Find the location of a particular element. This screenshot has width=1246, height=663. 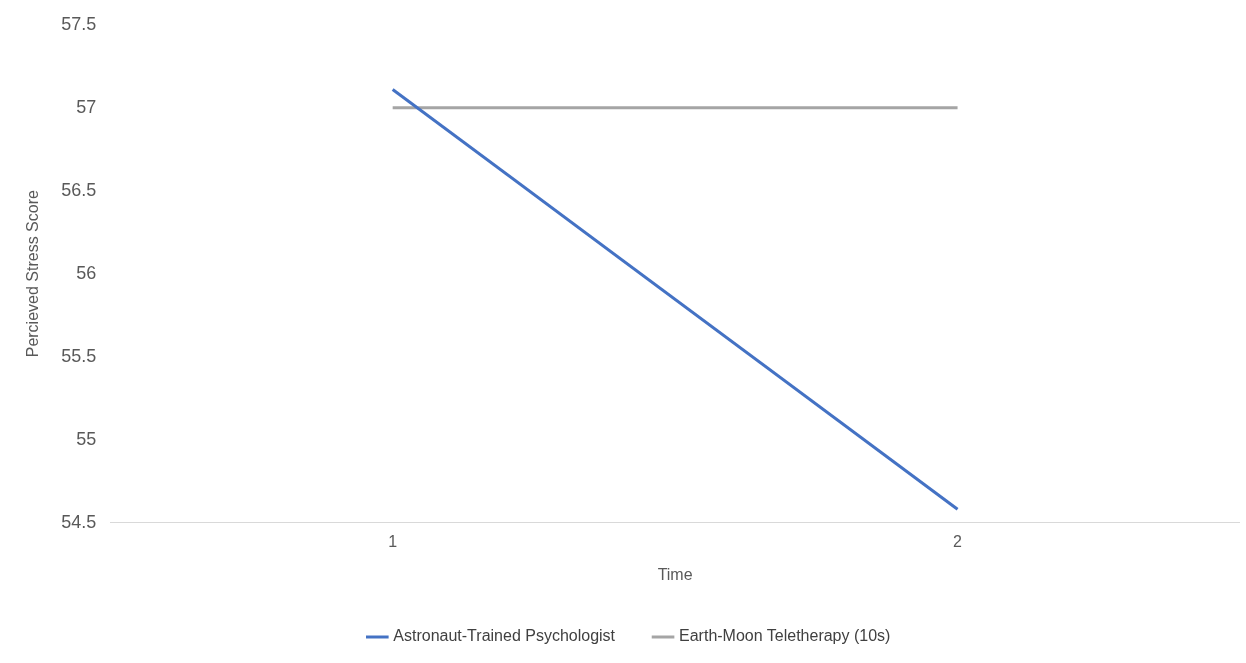

legend-label: Earth-Moon Teletherapy (10s) is located at coordinates (785, 636).